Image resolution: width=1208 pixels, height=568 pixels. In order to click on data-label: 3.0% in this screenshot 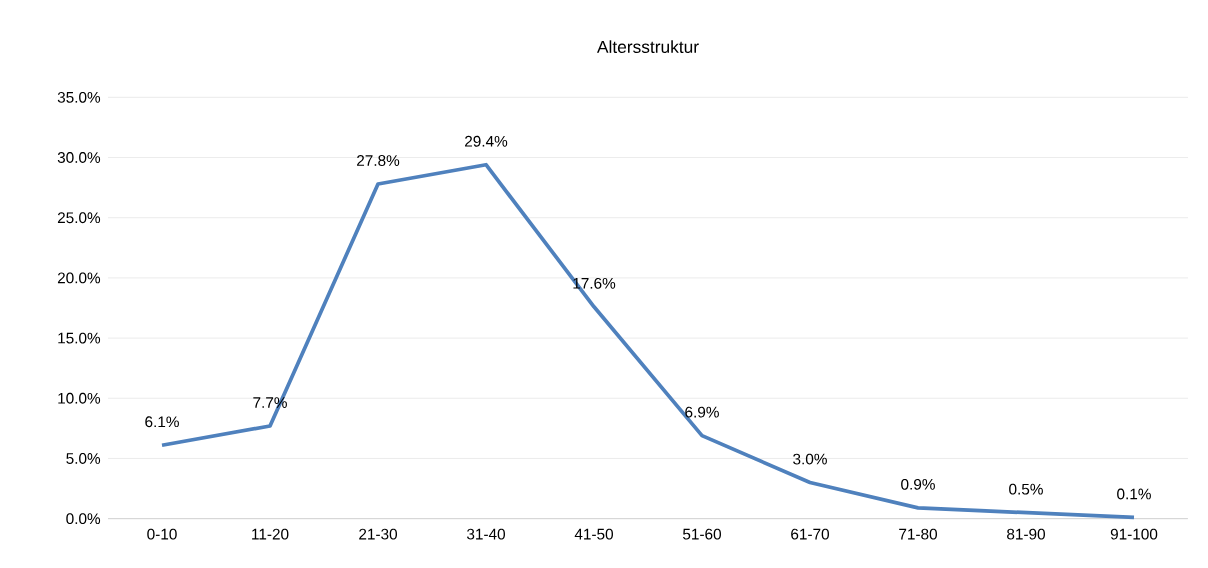, I will do `click(810, 459)`.